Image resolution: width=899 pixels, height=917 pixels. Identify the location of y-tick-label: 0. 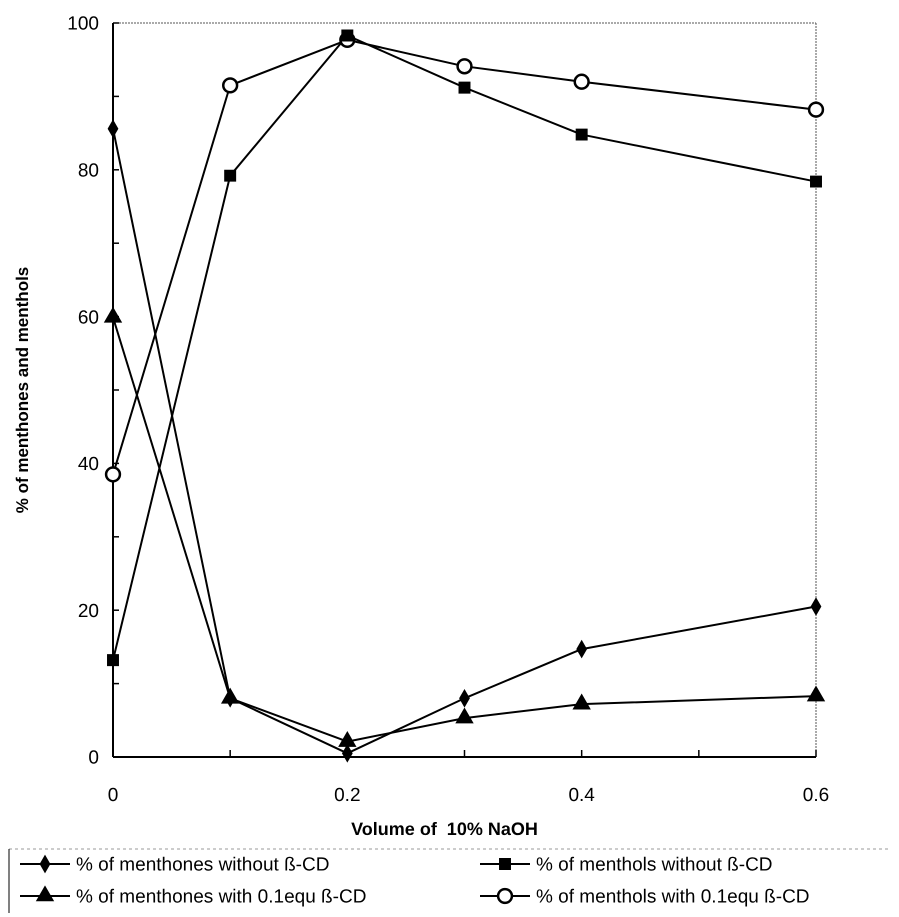
(93, 758).